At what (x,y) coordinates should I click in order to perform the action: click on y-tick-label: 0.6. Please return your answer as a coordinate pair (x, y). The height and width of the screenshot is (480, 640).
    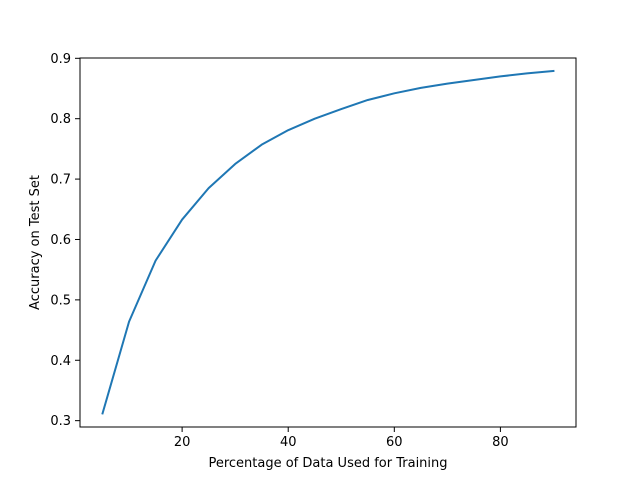
    Looking at the image, I should click on (60, 240).